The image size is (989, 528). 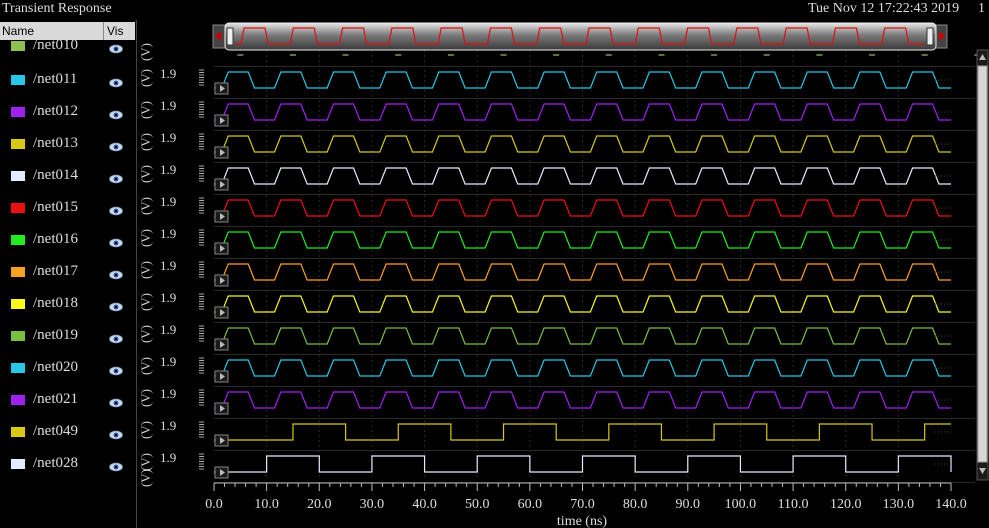 I want to click on x-tick-label: 10.0, so click(x=266, y=504).